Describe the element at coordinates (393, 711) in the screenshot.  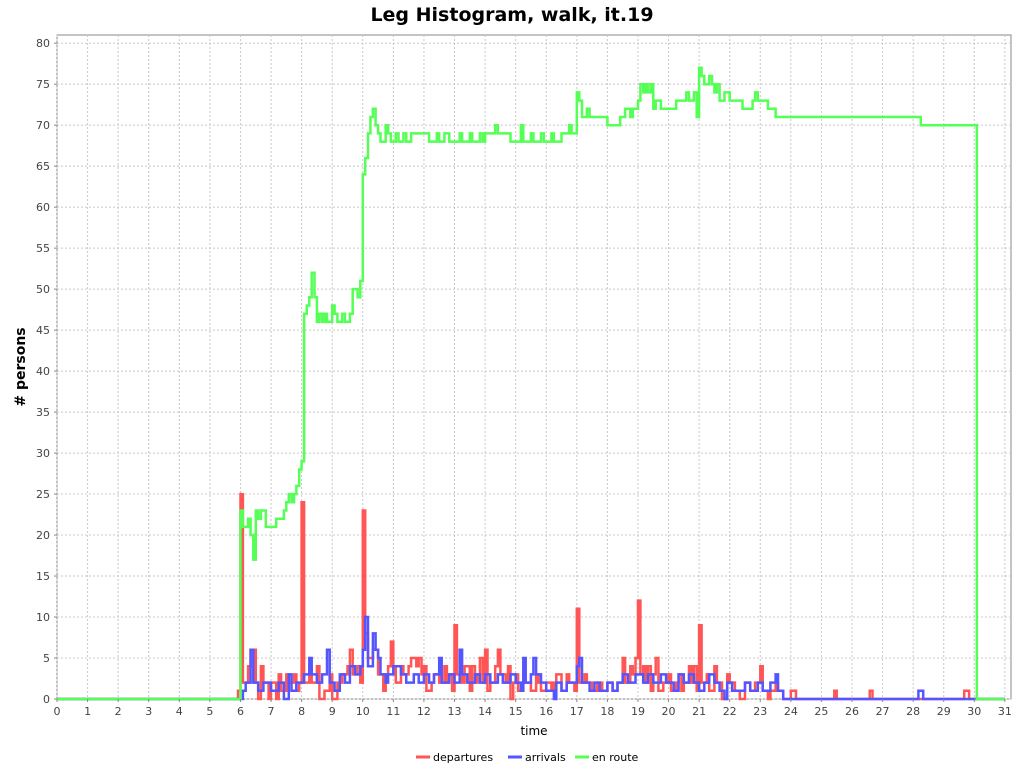
I see `x-tick-label: 11` at that location.